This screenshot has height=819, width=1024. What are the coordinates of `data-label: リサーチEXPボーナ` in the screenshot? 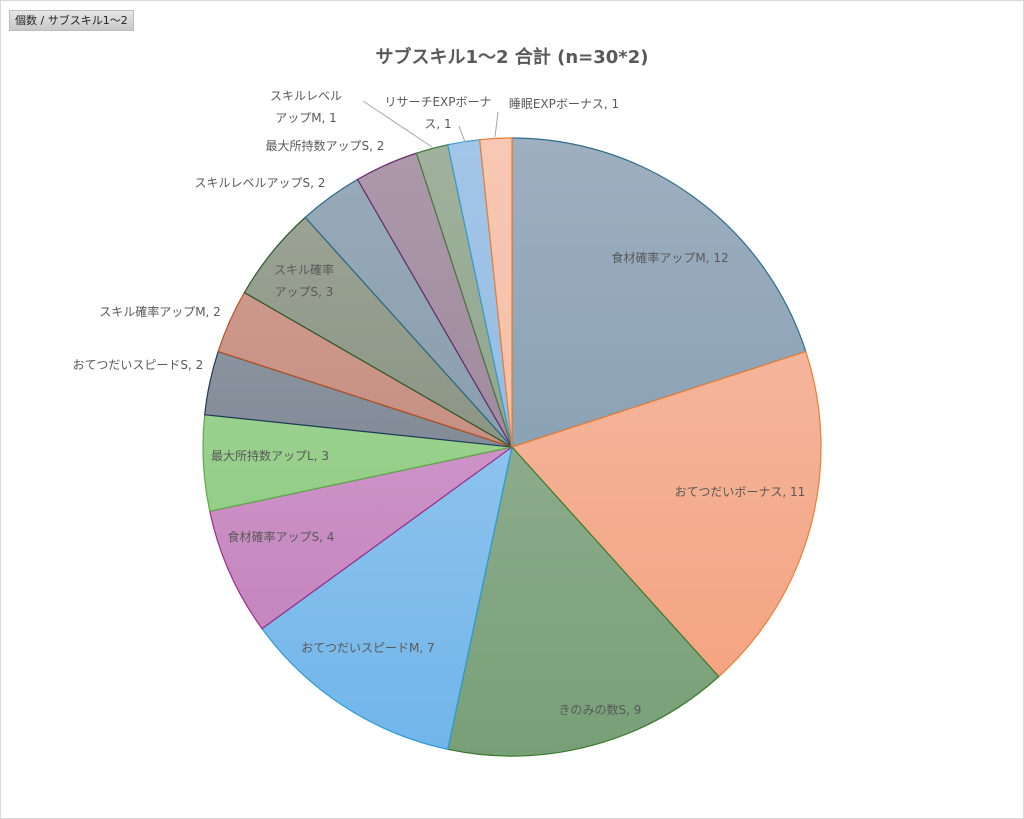 It's located at (437, 102).